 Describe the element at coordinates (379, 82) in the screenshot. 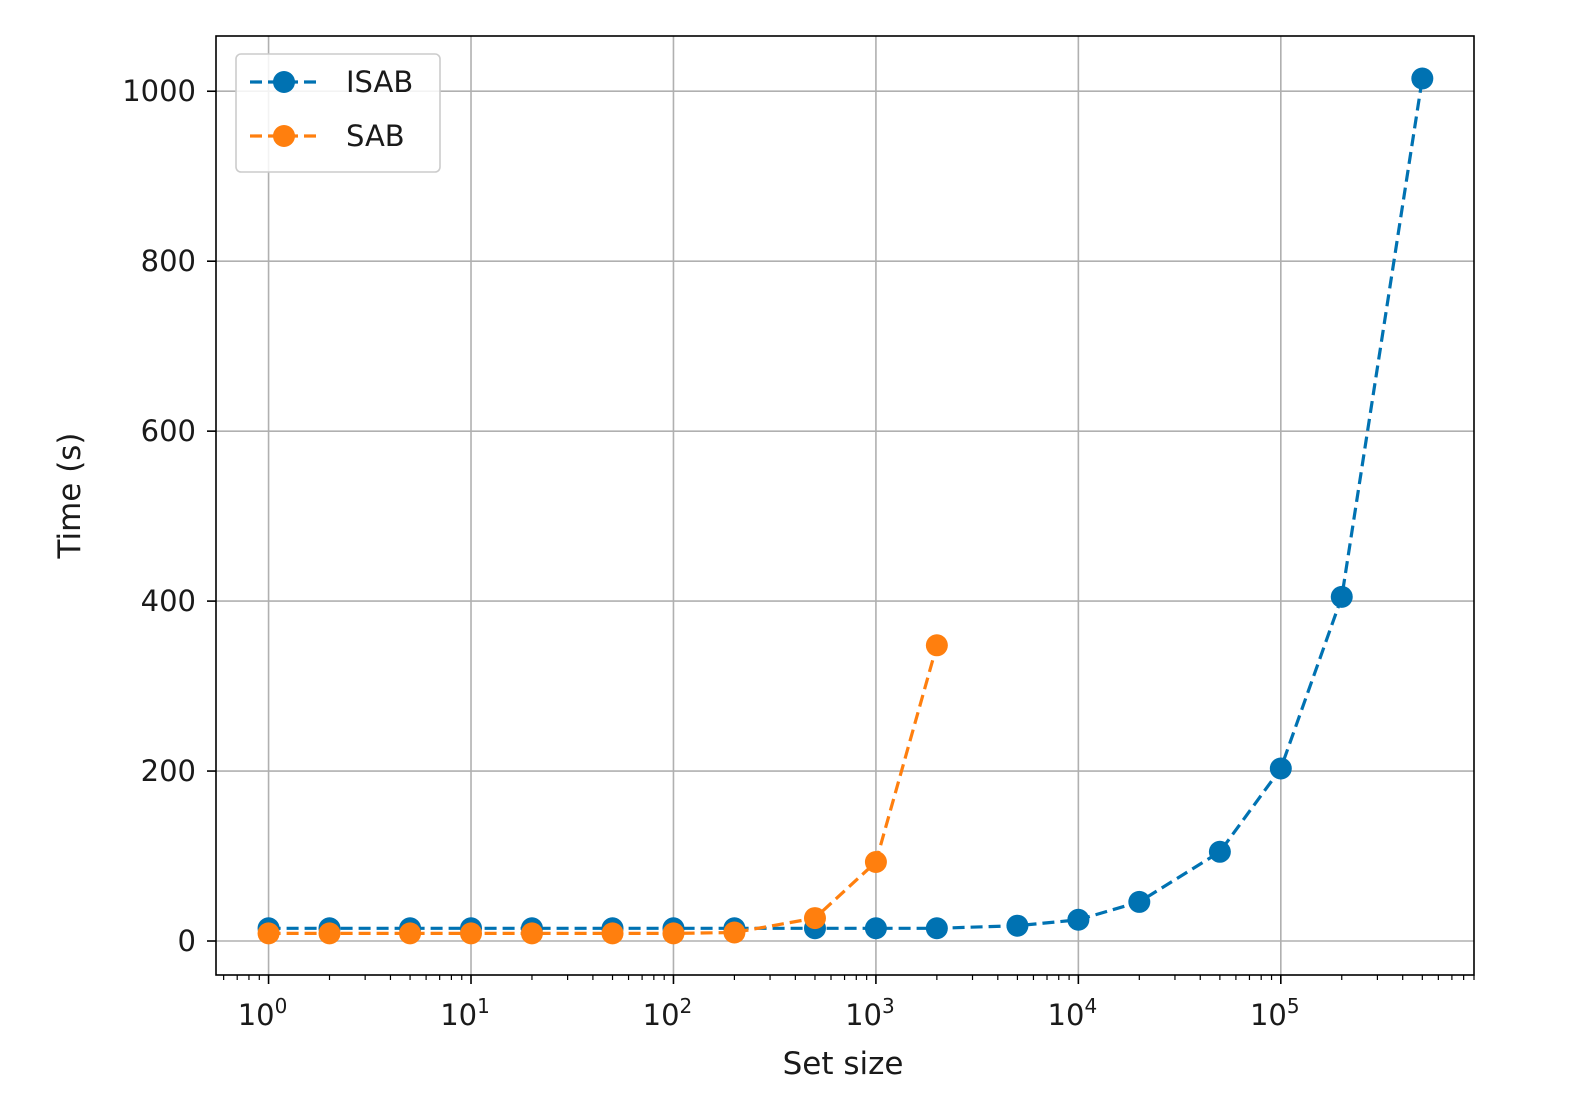

I see `legend-label: ISAB` at that location.